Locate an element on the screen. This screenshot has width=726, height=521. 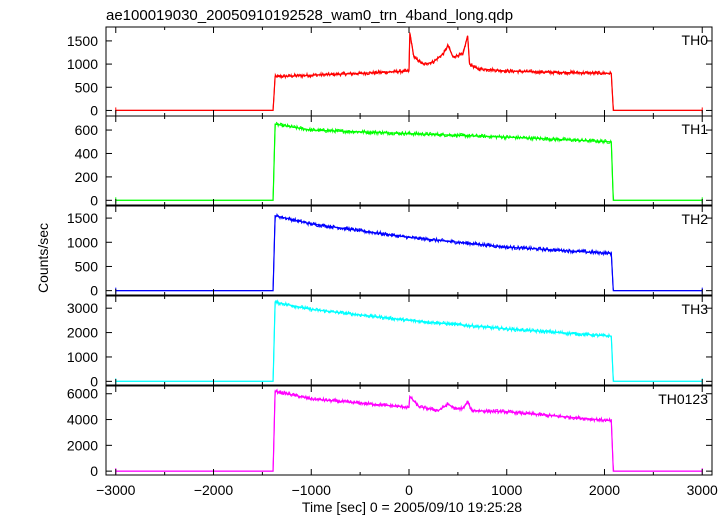
y-tick-label: 4000 is located at coordinates (82, 420).